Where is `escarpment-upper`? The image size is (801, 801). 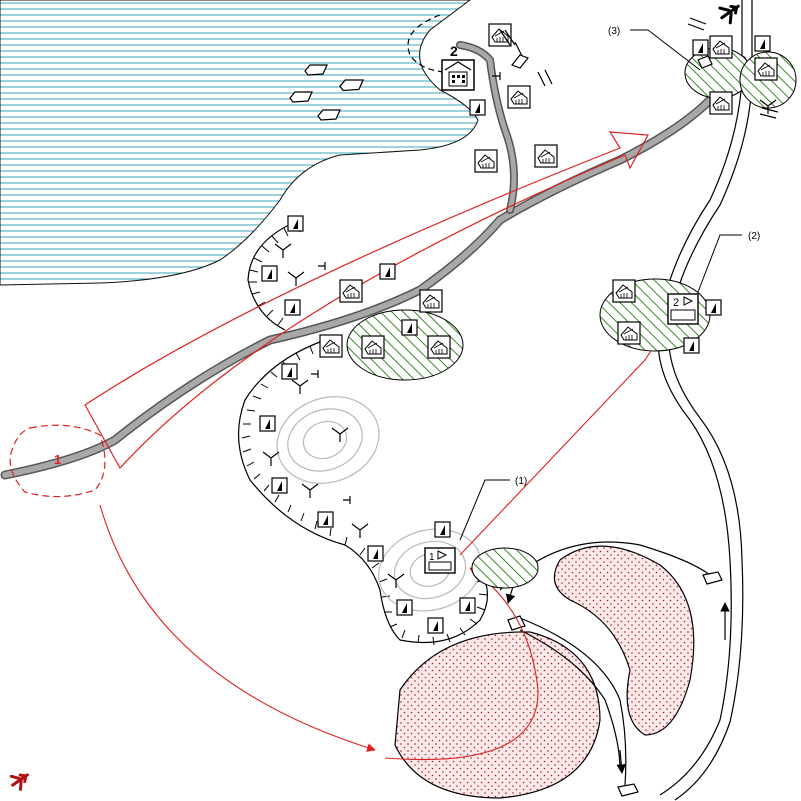 escarpment-upper is located at coordinates (274, 275).